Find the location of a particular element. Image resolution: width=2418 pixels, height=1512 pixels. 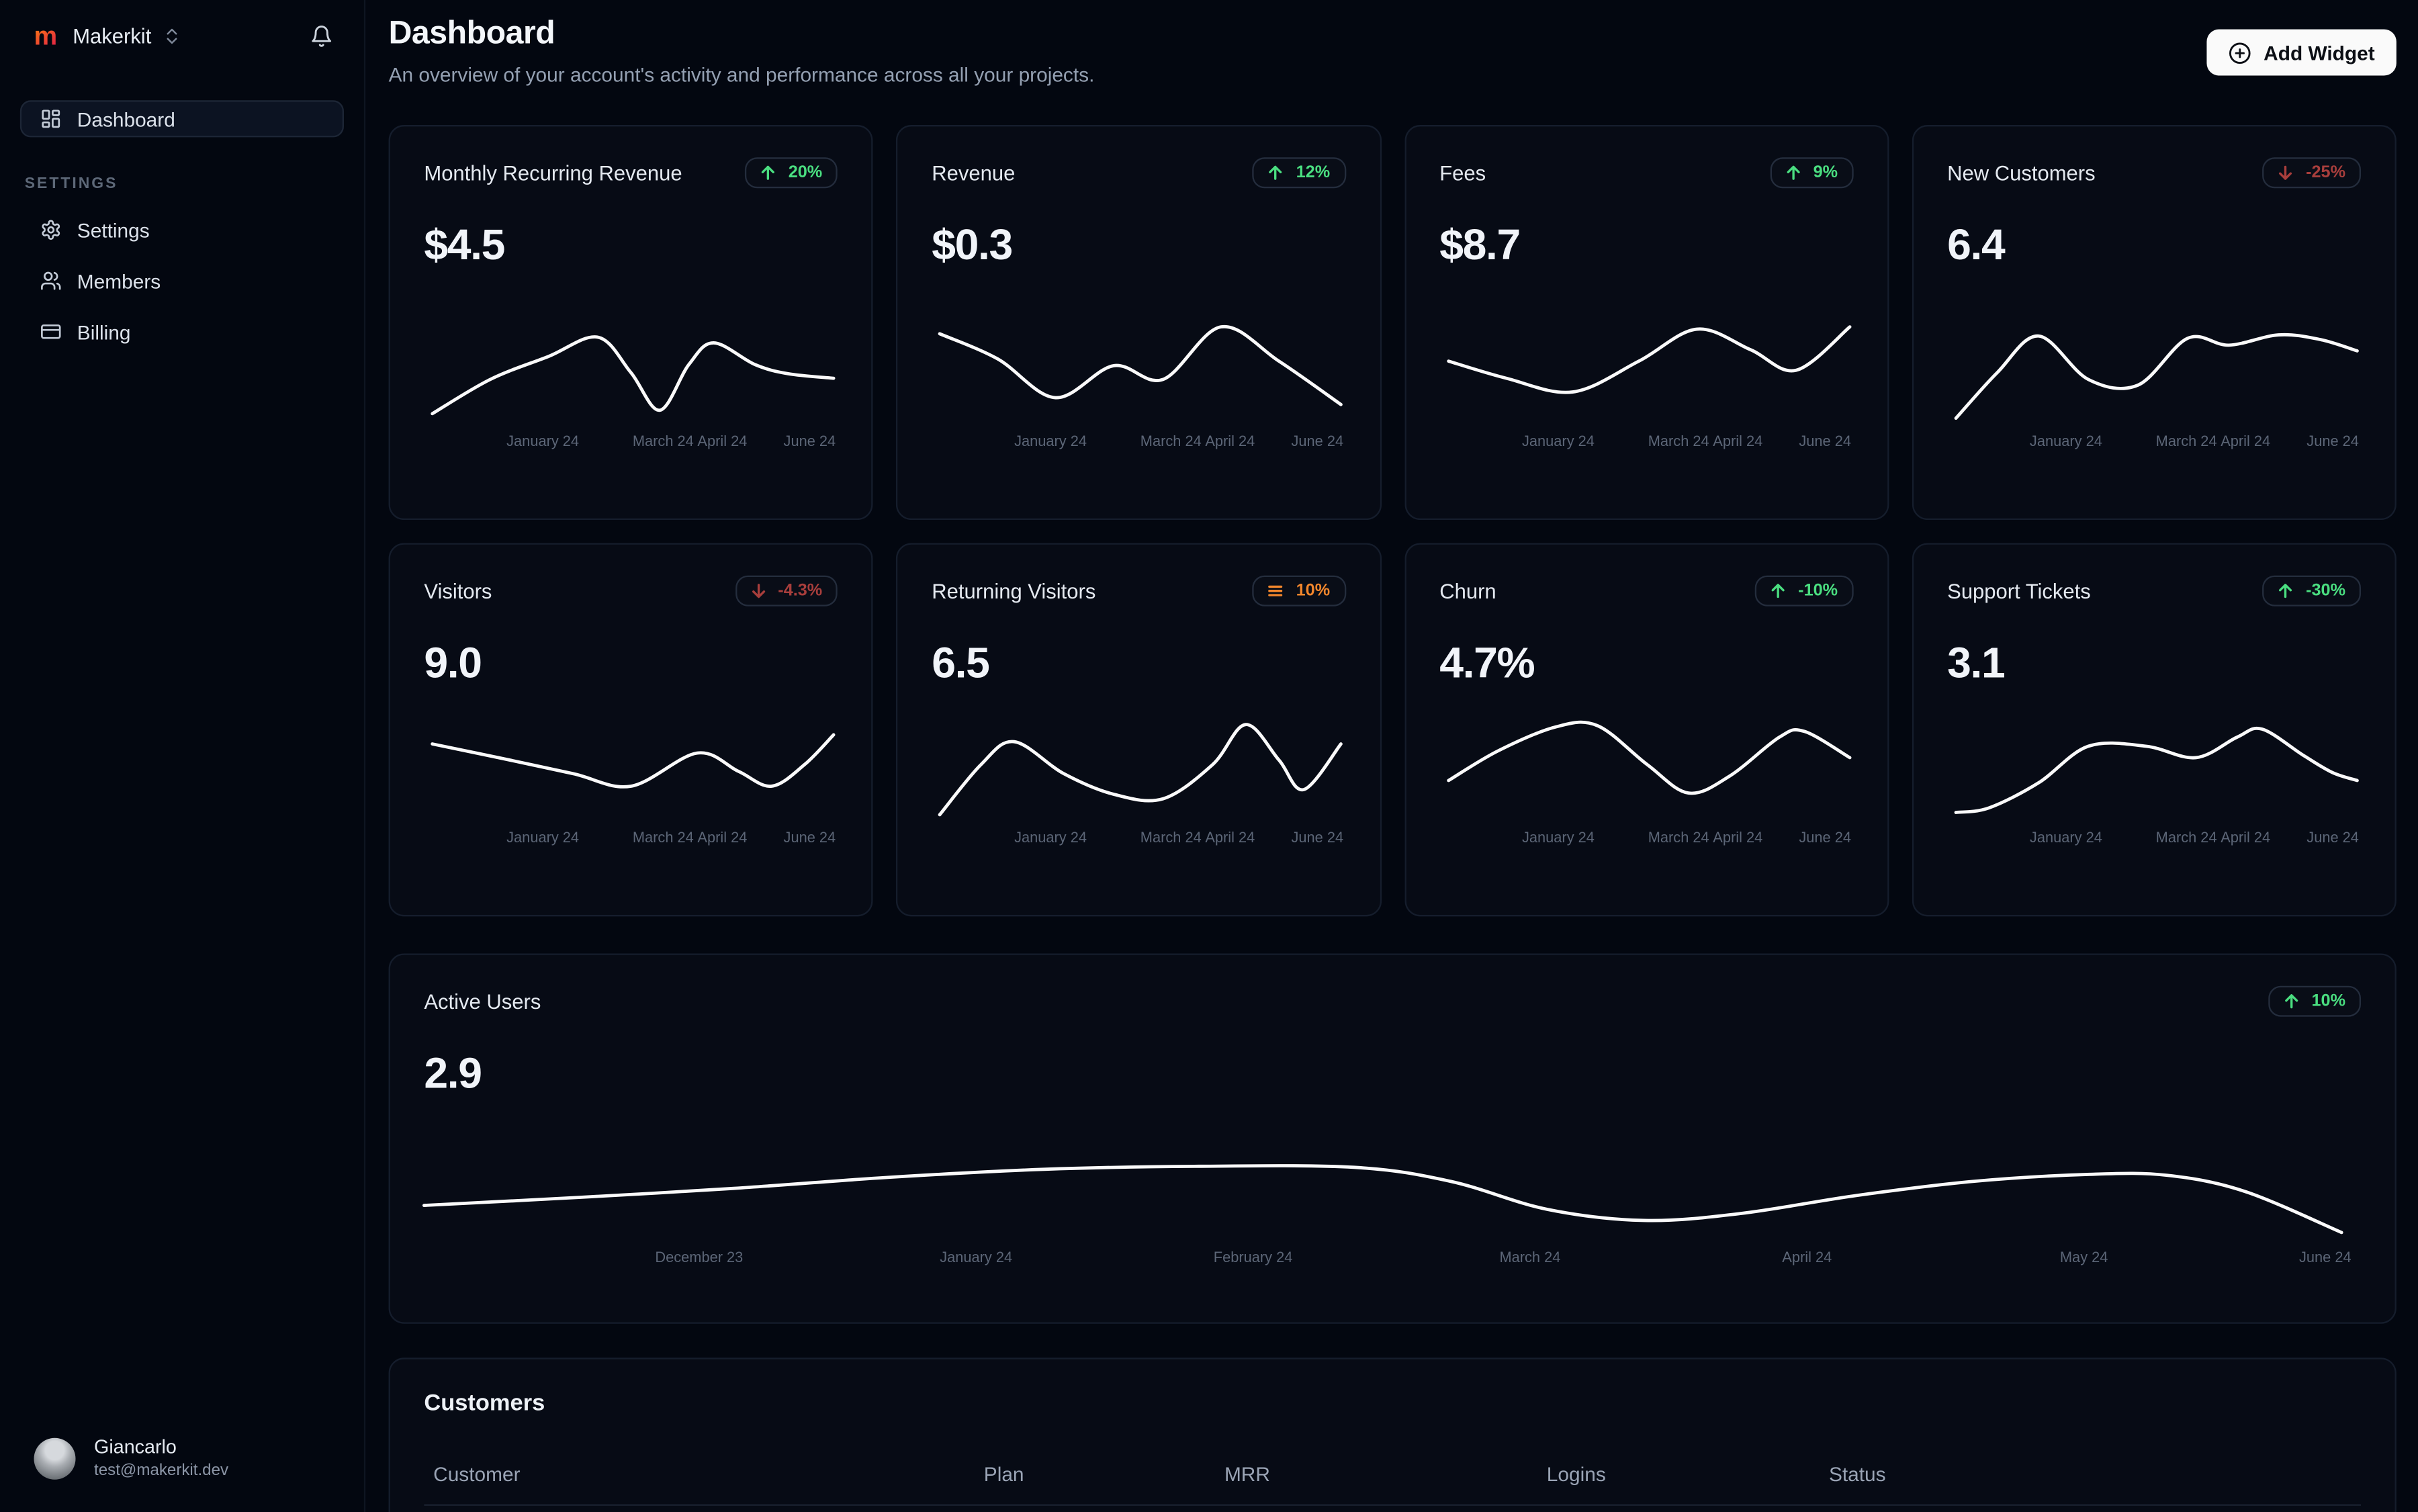

card-header: New Customers -25% is located at coordinates (2154, 173).